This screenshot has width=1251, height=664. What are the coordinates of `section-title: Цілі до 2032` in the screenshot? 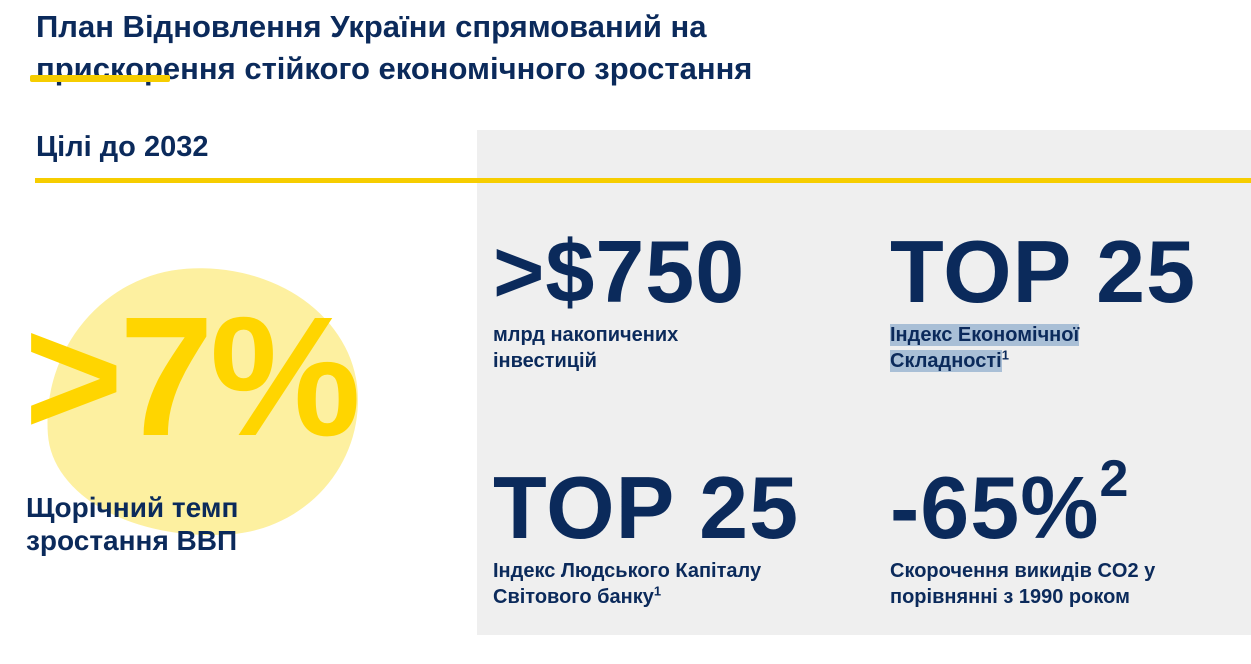 It's located at (122, 147).